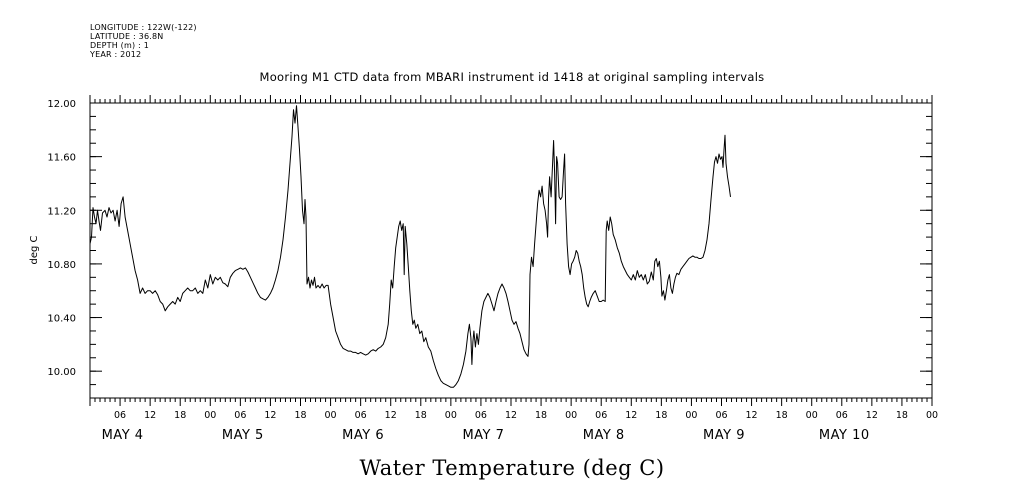  What do you see at coordinates (123, 435) in the screenshot?
I see `x-day-label: MAY 4` at bounding box center [123, 435].